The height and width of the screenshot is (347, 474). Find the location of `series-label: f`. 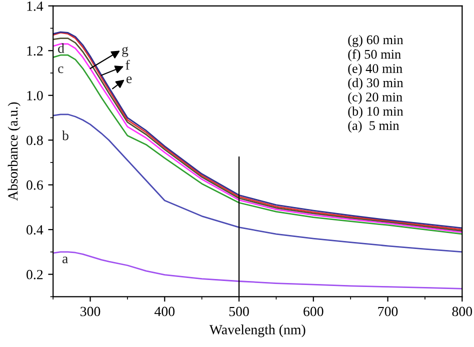

series-label: f is located at coordinates (128, 65).